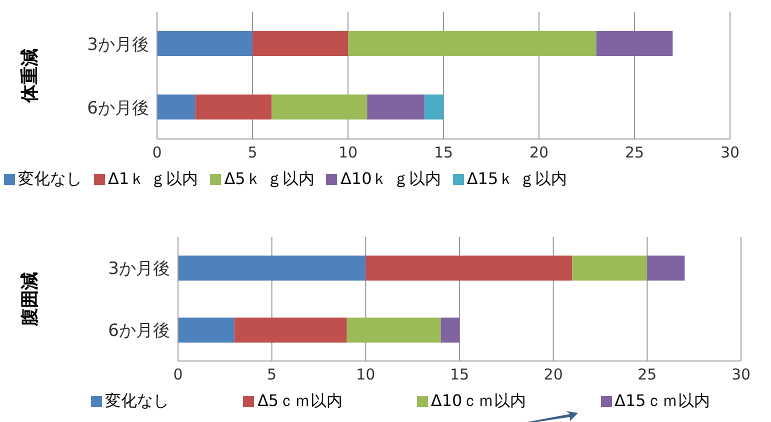 This screenshot has width=771, height=422. I want to click on y-axis-title: 腹囲減, so click(30, 299).